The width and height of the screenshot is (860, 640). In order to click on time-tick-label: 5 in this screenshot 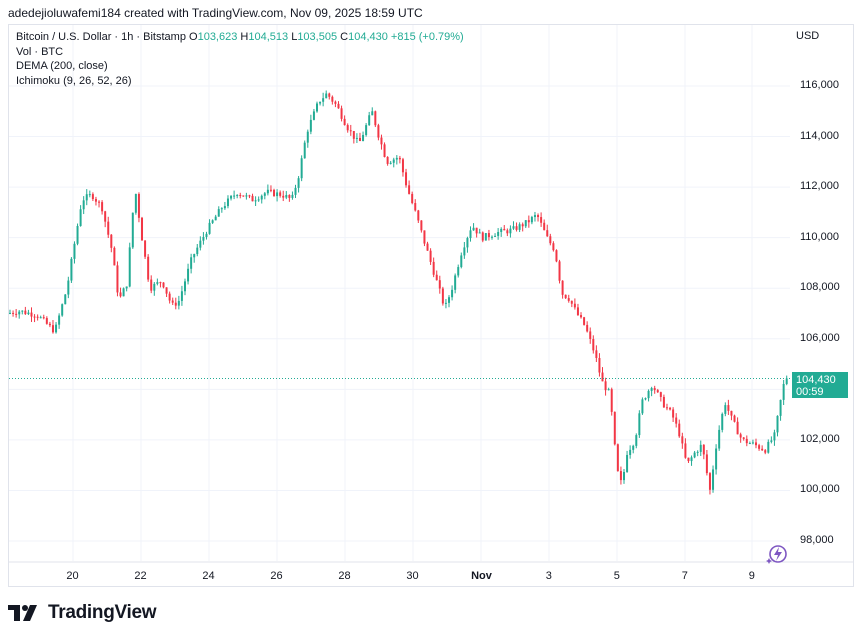, I will do `click(616, 576)`.